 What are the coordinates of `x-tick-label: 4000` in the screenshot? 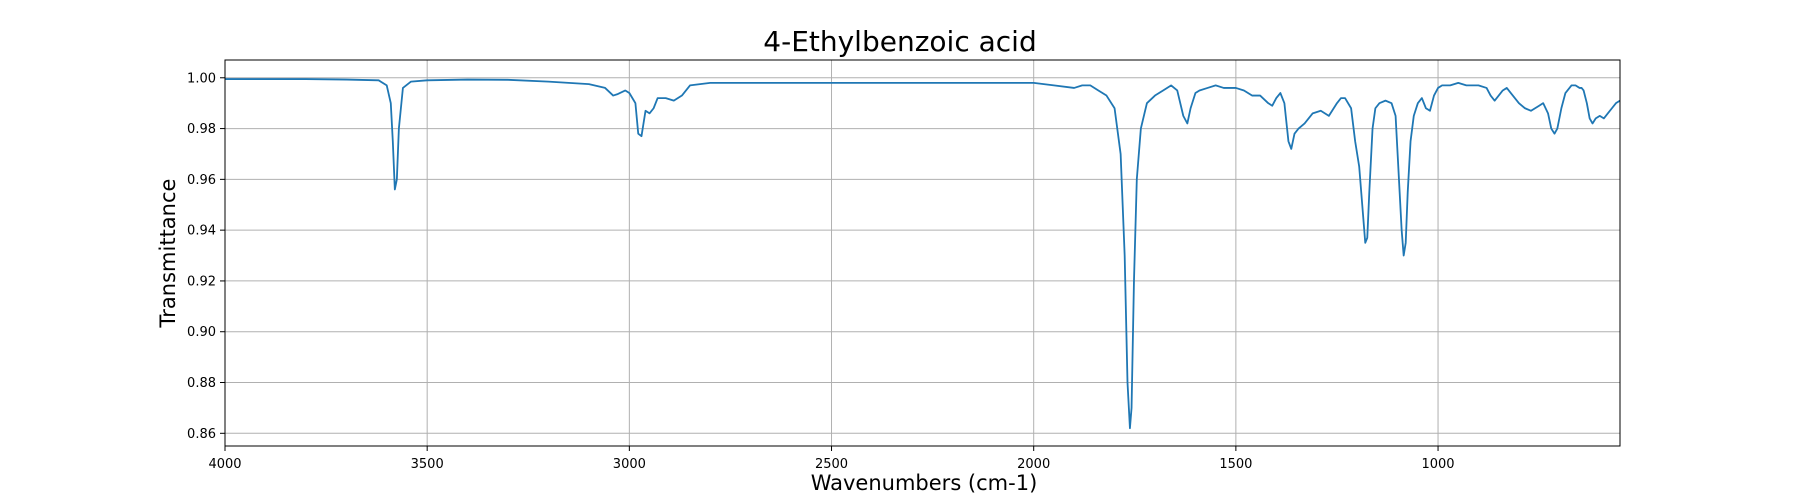 It's located at (224, 464).